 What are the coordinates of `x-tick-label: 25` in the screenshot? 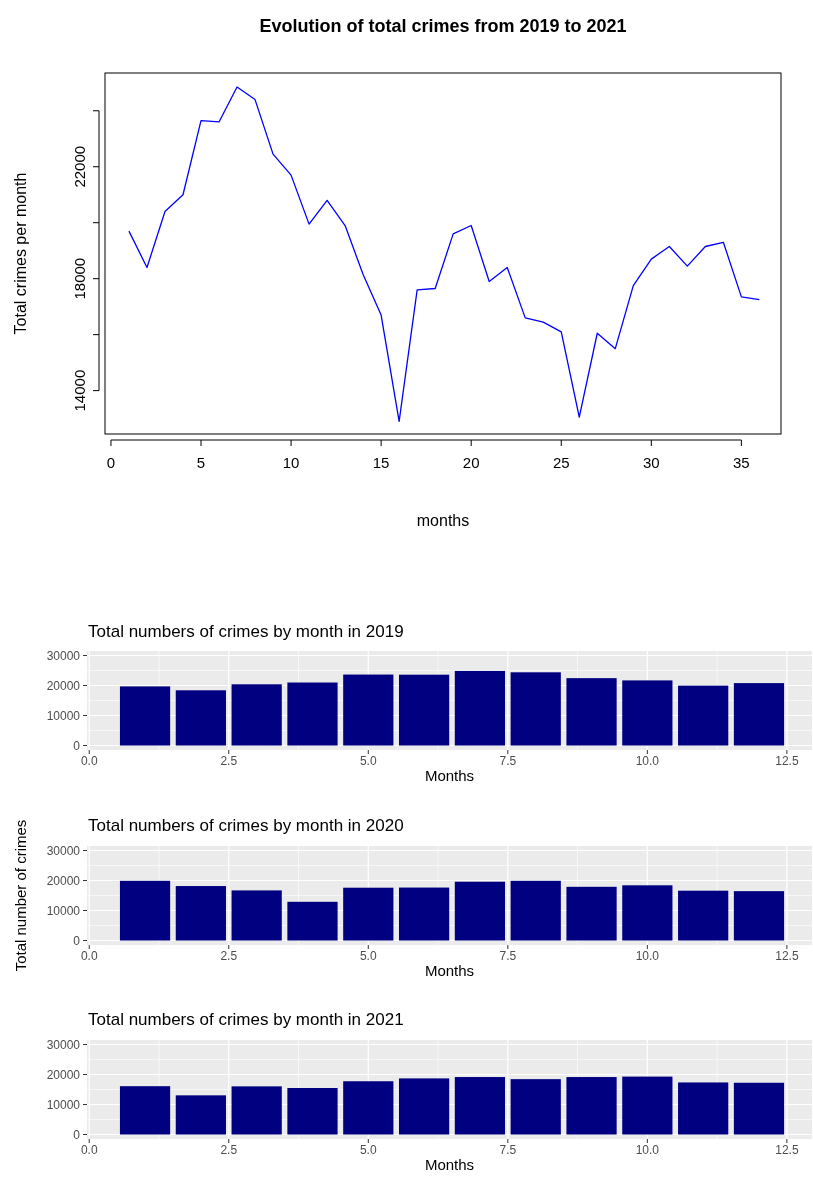 It's located at (561, 462).